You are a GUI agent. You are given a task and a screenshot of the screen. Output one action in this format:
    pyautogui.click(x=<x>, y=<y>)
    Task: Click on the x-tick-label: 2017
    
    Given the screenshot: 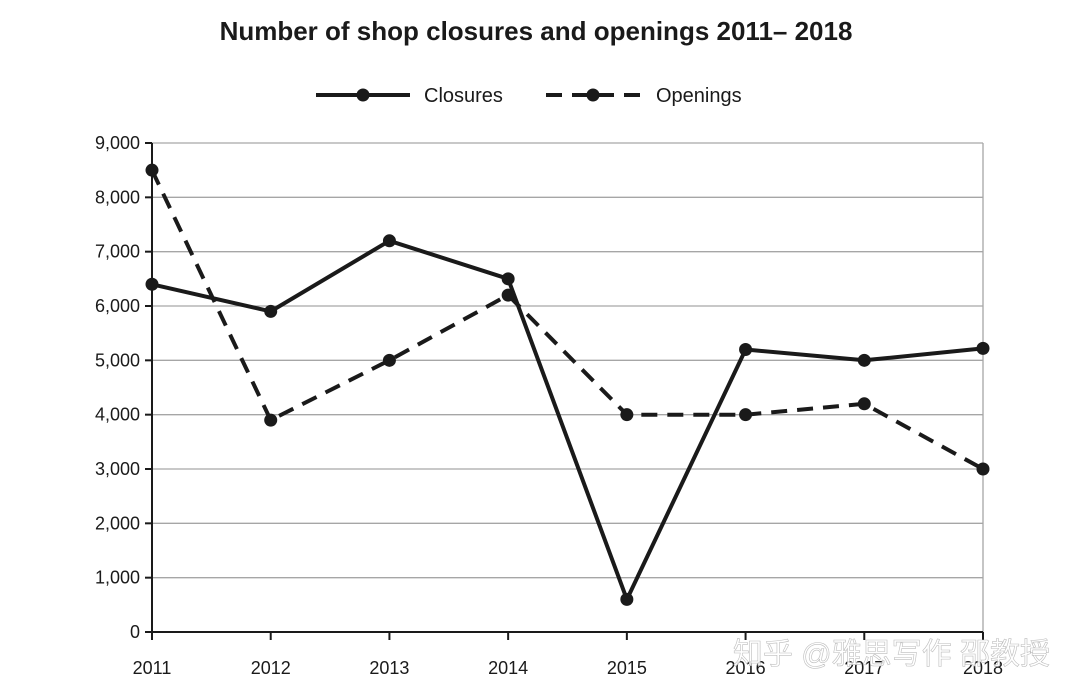 What is the action you would take?
    pyautogui.click(x=864, y=668)
    